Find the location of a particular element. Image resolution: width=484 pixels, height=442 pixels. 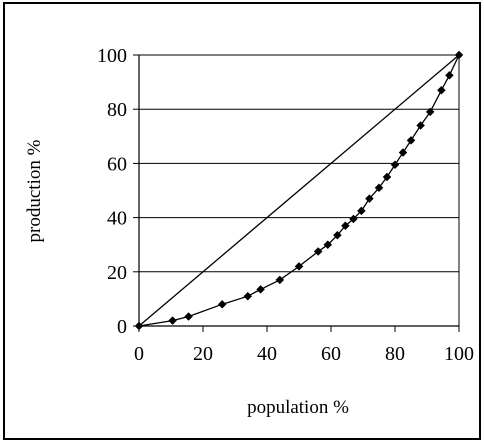

y-tick-label-0: 0 is located at coordinates (122, 327).